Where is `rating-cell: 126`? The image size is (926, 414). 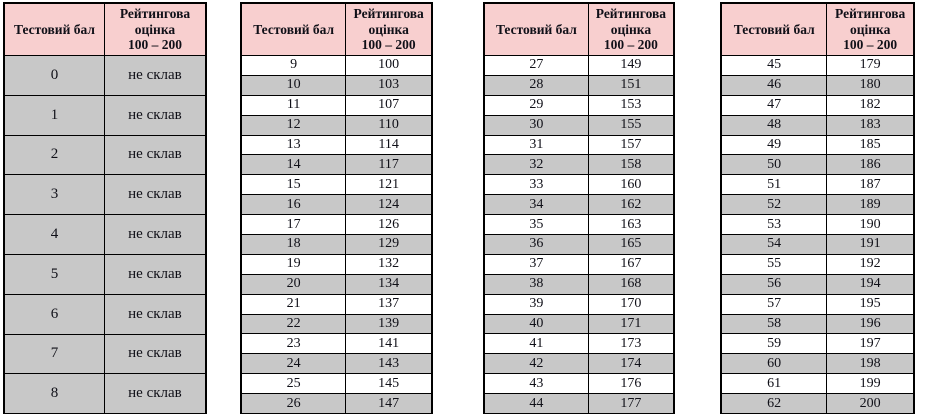
rating-cell: 126 is located at coordinates (389, 225).